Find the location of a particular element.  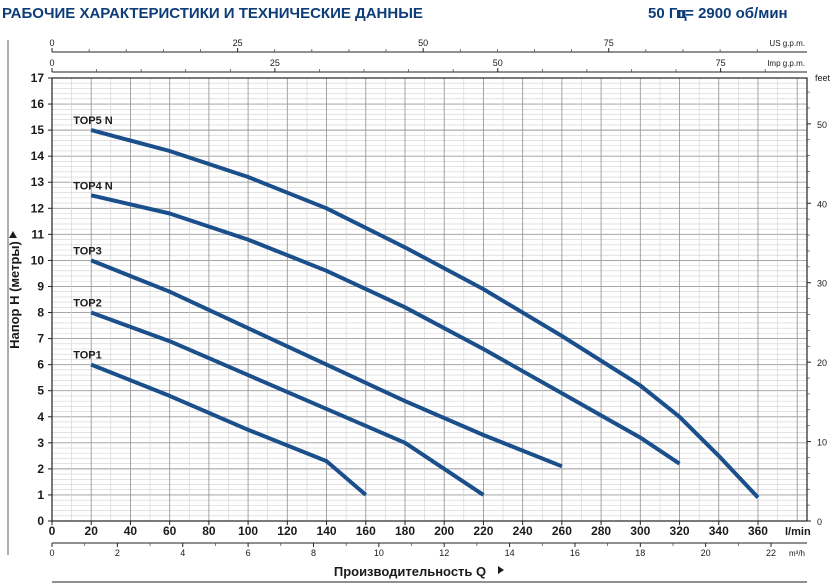

x-axis-title: Производительность Q is located at coordinates (410, 571).